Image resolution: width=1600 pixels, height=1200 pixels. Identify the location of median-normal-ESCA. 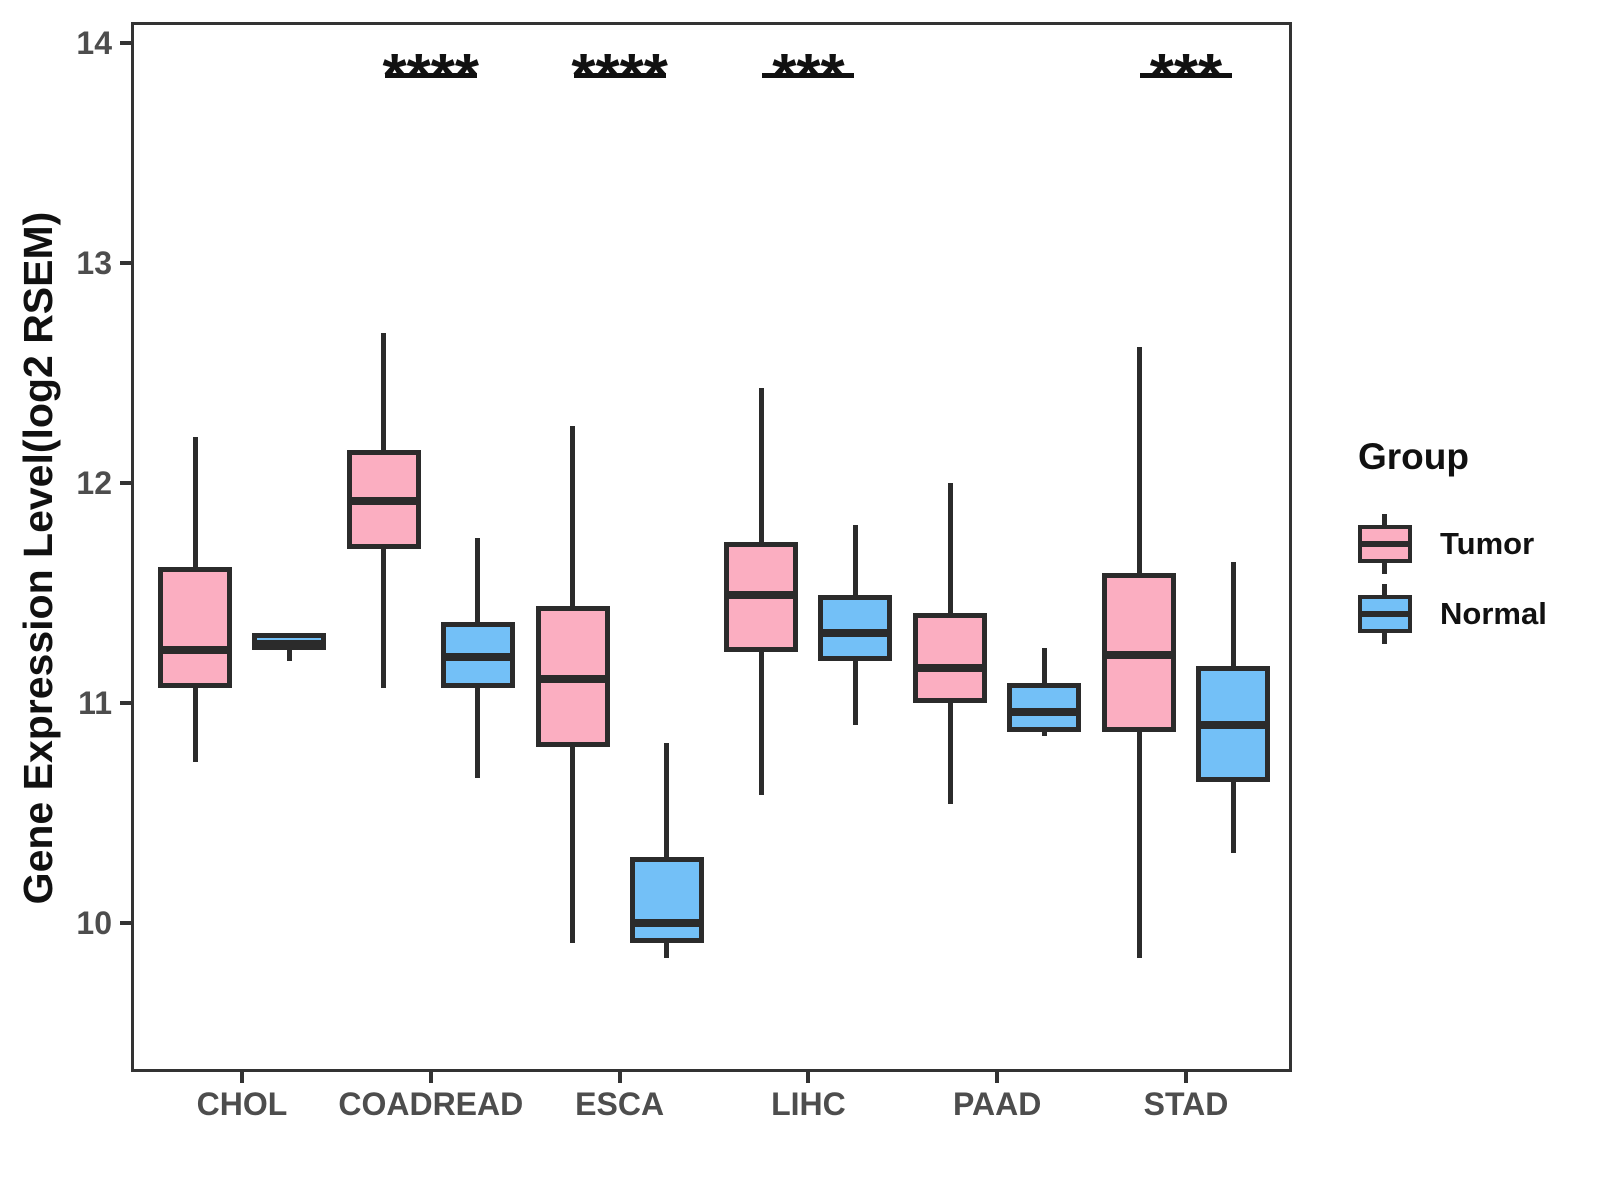
(666, 923).